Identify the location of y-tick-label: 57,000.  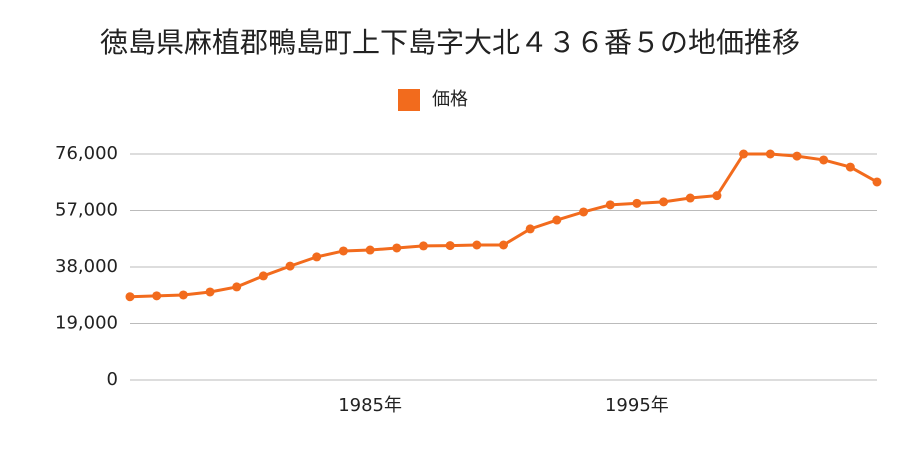
(86, 210).